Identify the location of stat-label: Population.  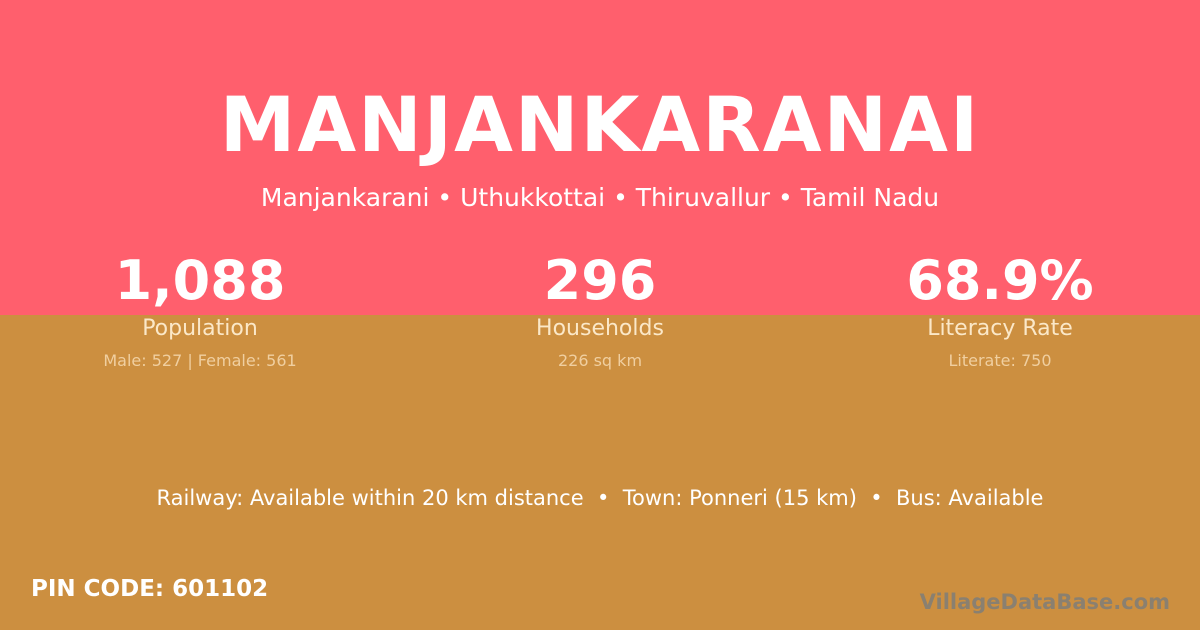
(200, 328).